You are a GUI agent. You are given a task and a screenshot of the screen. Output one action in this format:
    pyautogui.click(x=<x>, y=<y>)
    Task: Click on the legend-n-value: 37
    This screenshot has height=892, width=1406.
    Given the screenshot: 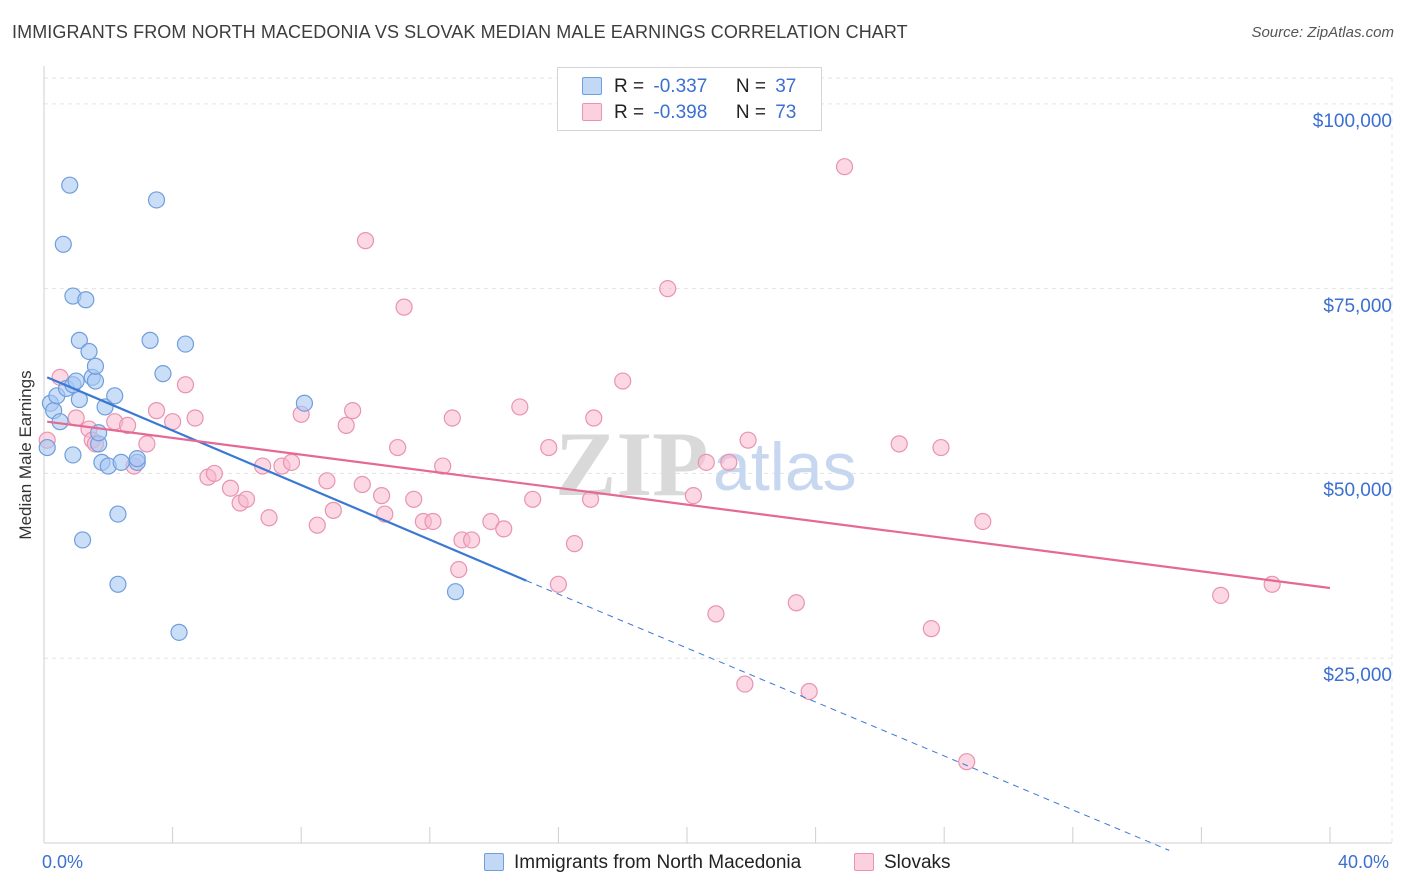 What is the action you would take?
    pyautogui.click(x=786, y=86)
    